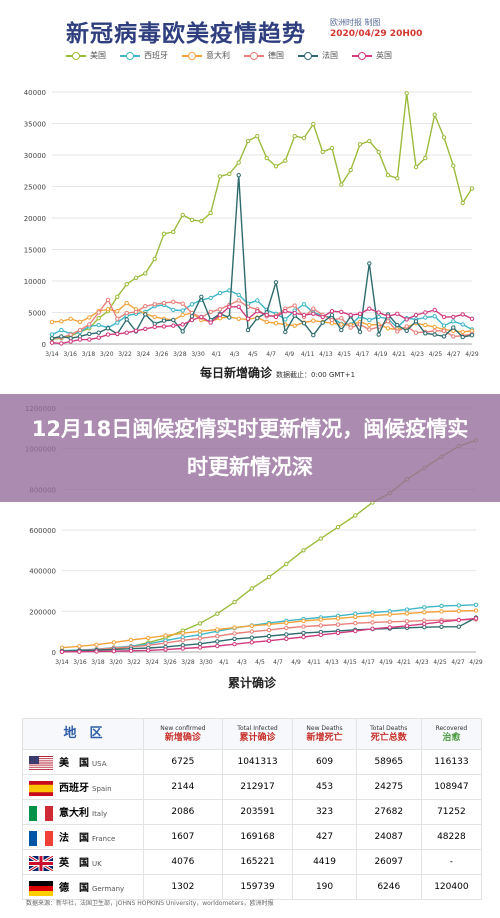 The height and width of the screenshot is (918, 500). I want to click on daily-x-tick-label: 4/7, so click(271, 354).